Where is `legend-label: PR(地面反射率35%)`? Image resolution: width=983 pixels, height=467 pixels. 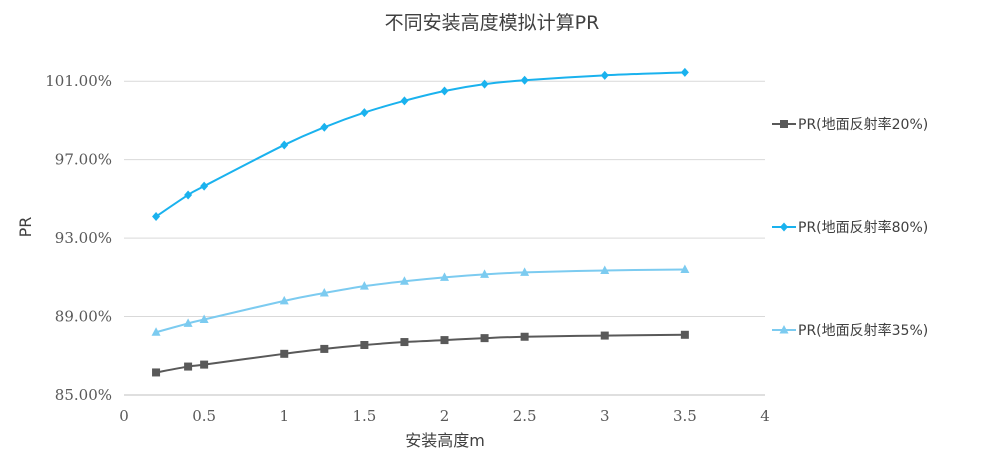
legend-label: PR(地面反射率35%) is located at coordinates (863, 330).